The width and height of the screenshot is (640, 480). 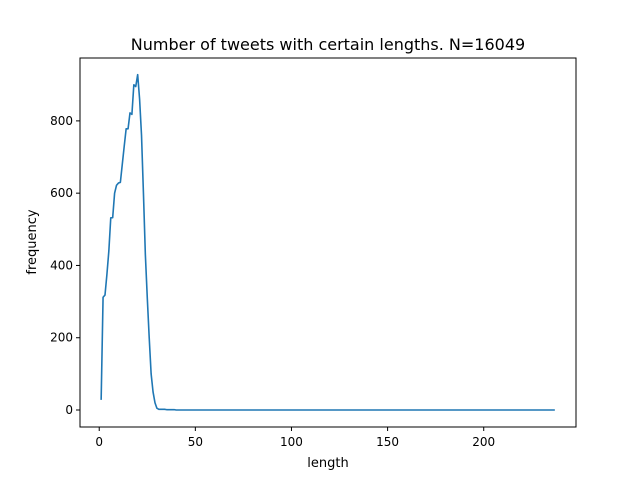 I want to click on x-axis-label: length, so click(x=327, y=463).